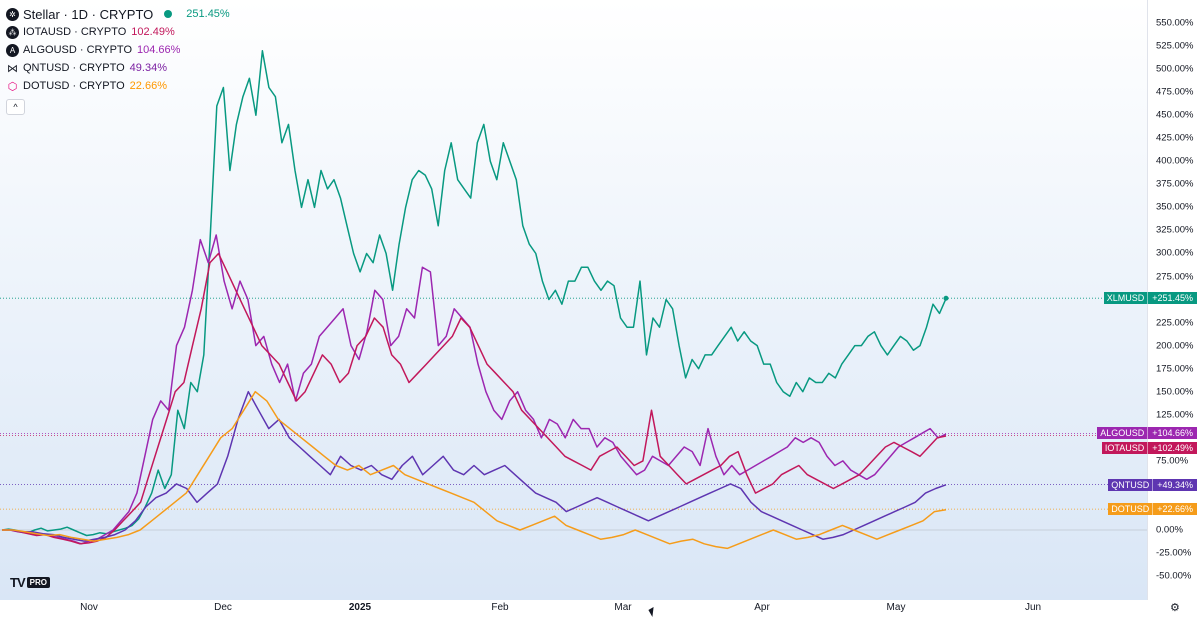 Image resolution: width=1200 pixels, height=618 pixels. I want to click on price-tag-value: +49.34%, so click(1174, 484).